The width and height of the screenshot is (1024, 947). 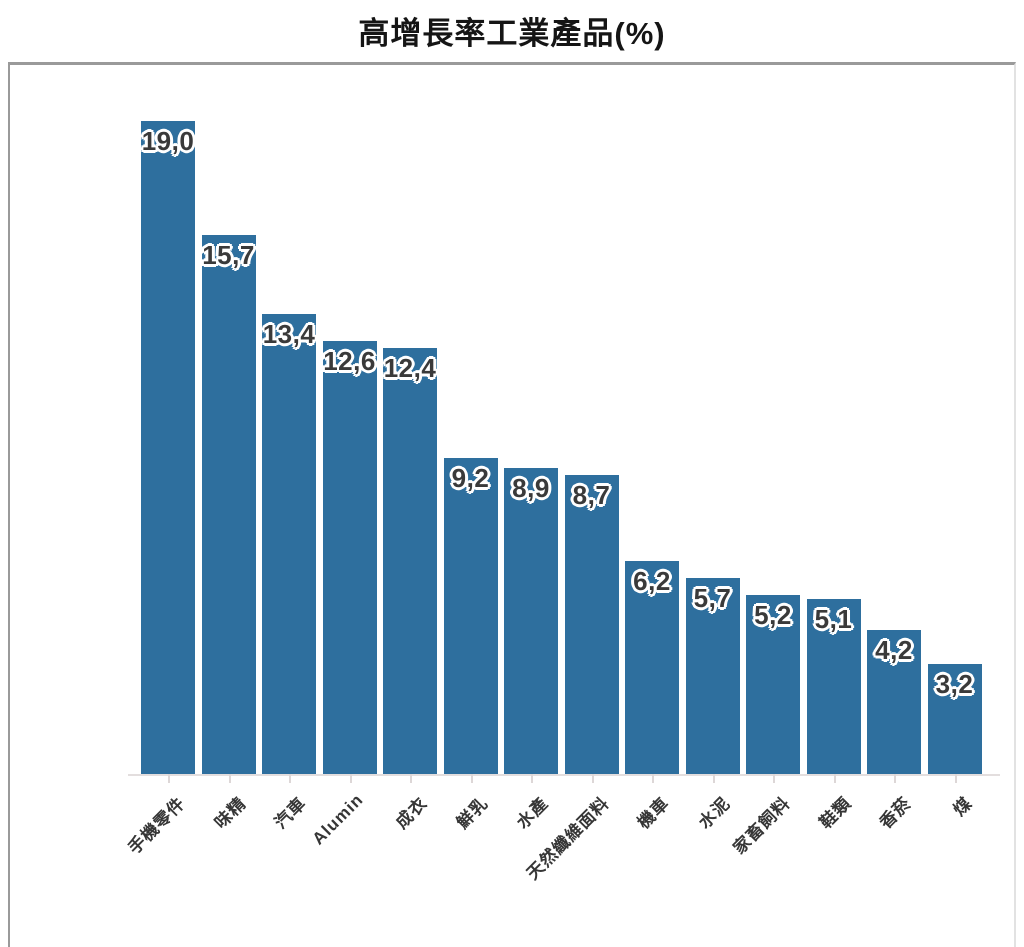 What do you see at coordinates (894, 650) in the screenshot?
I see `bar-value-label: 4,2` at bounding box center [894, 650].